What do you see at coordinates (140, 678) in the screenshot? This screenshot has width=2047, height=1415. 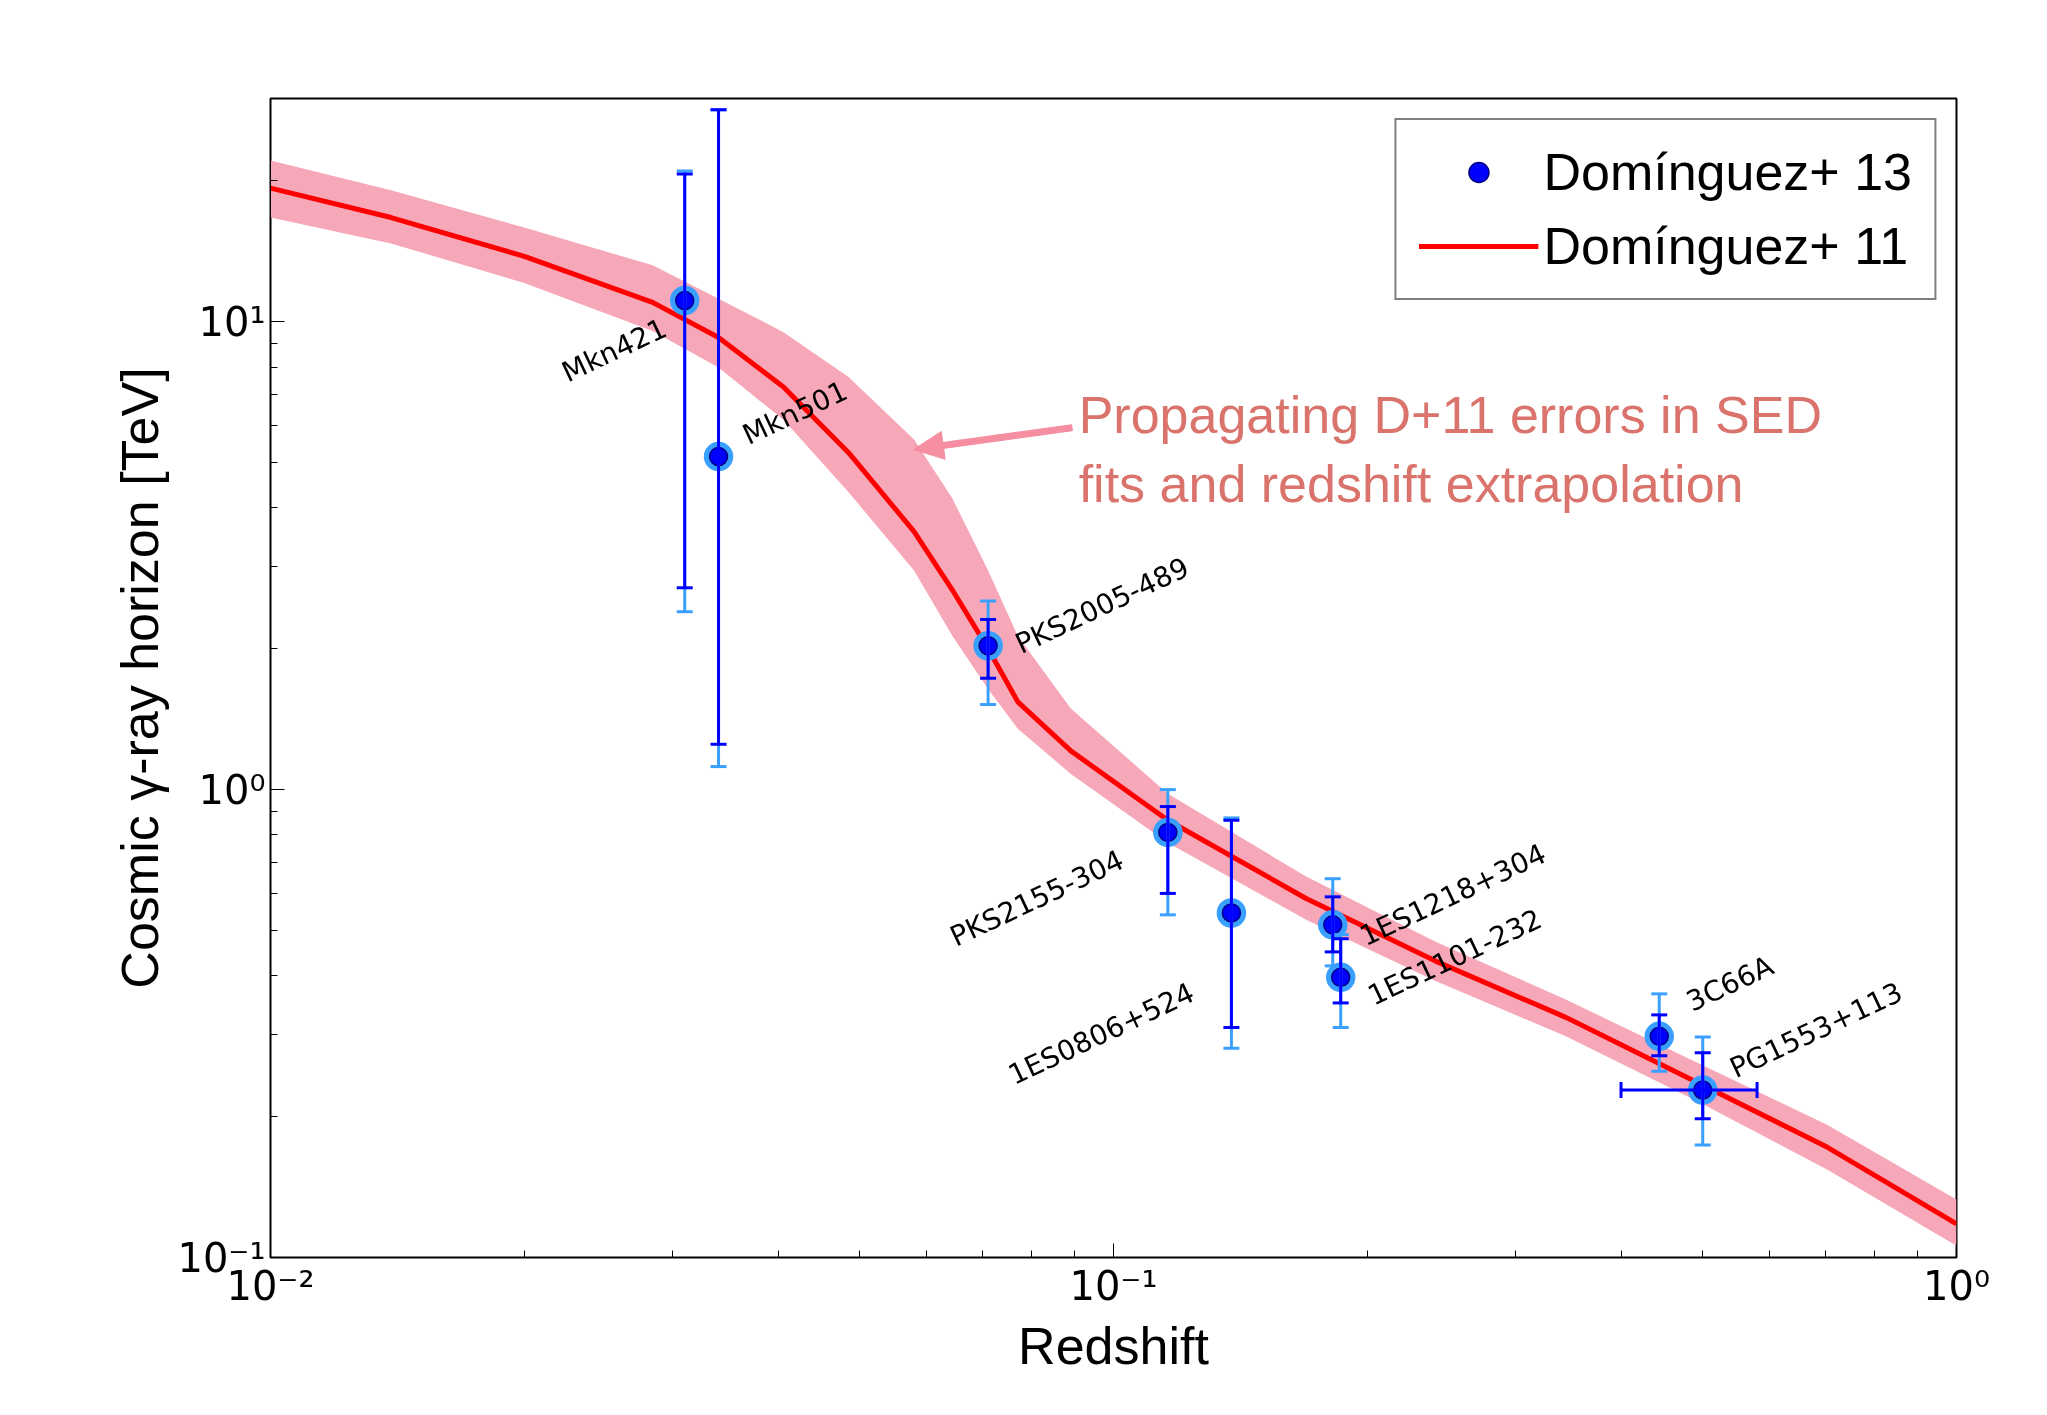 I see `y-axis-title: Cosmic γ-ray horizon [TeV]` at bounding box center [140, 678].